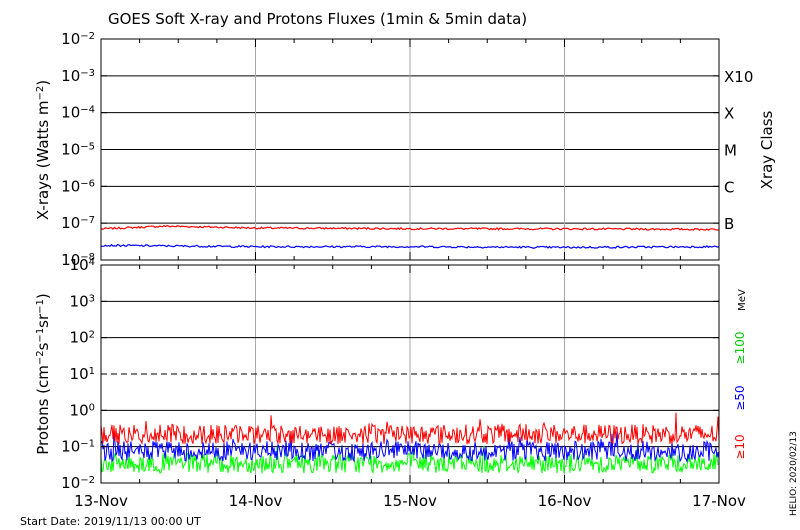 The image size is (800, 530). Describe the element at coordinates (82, 301) in the screenshot. I see `protons-y-tick-label: 10³` at that location.